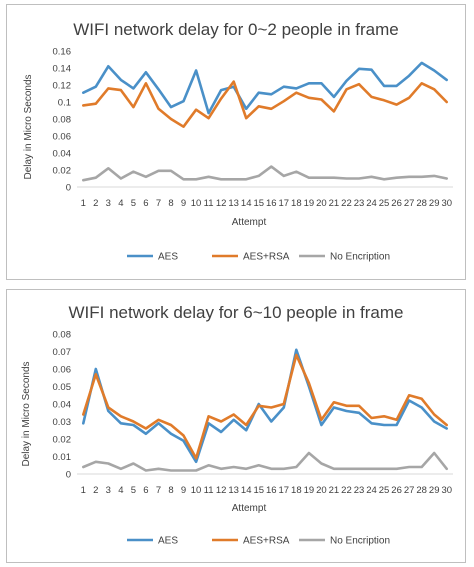 This screenshot has width=474, height=567. I want to click on x-tick-label: 21, so click(334, 490).